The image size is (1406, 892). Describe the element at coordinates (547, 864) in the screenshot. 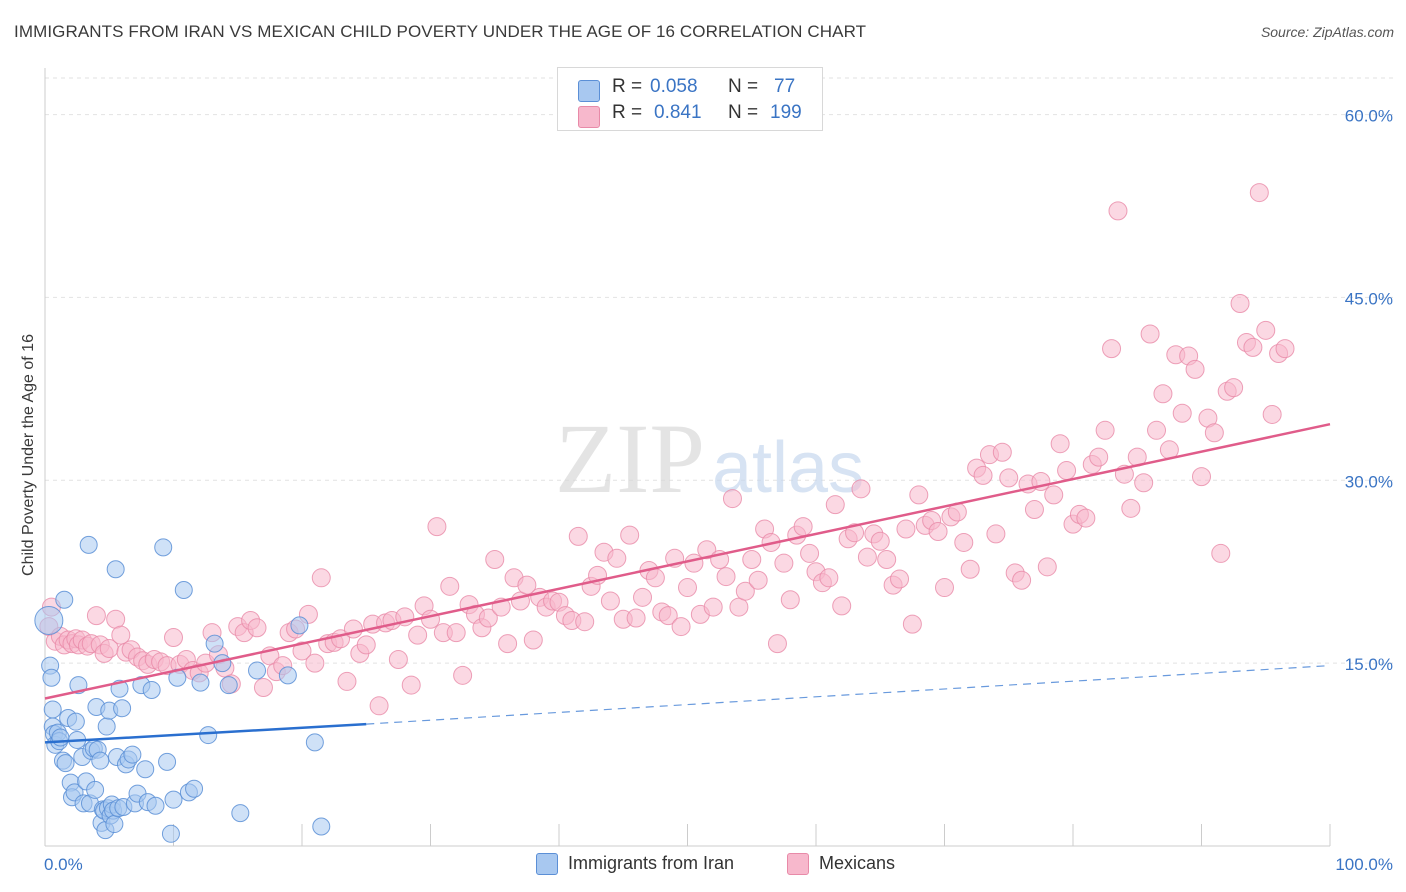

I see `iran-legend-swatch` at that location.